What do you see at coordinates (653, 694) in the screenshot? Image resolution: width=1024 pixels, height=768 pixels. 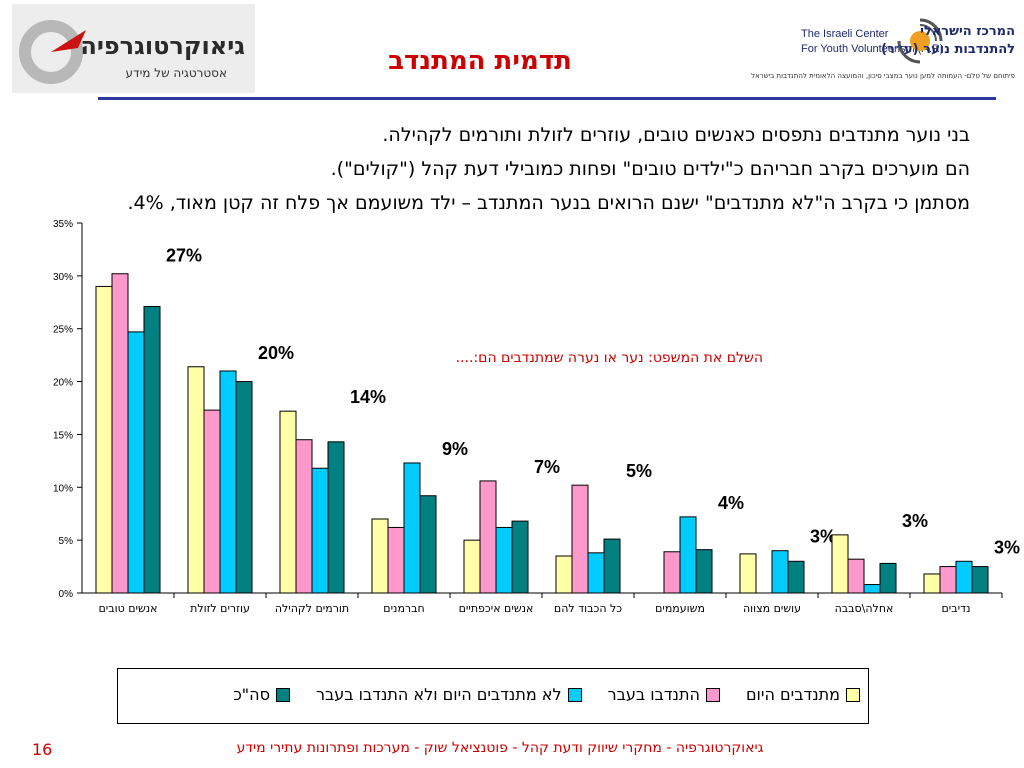 I see `legend-label: התנדבו בעבר` at bounding box center [653, 694].